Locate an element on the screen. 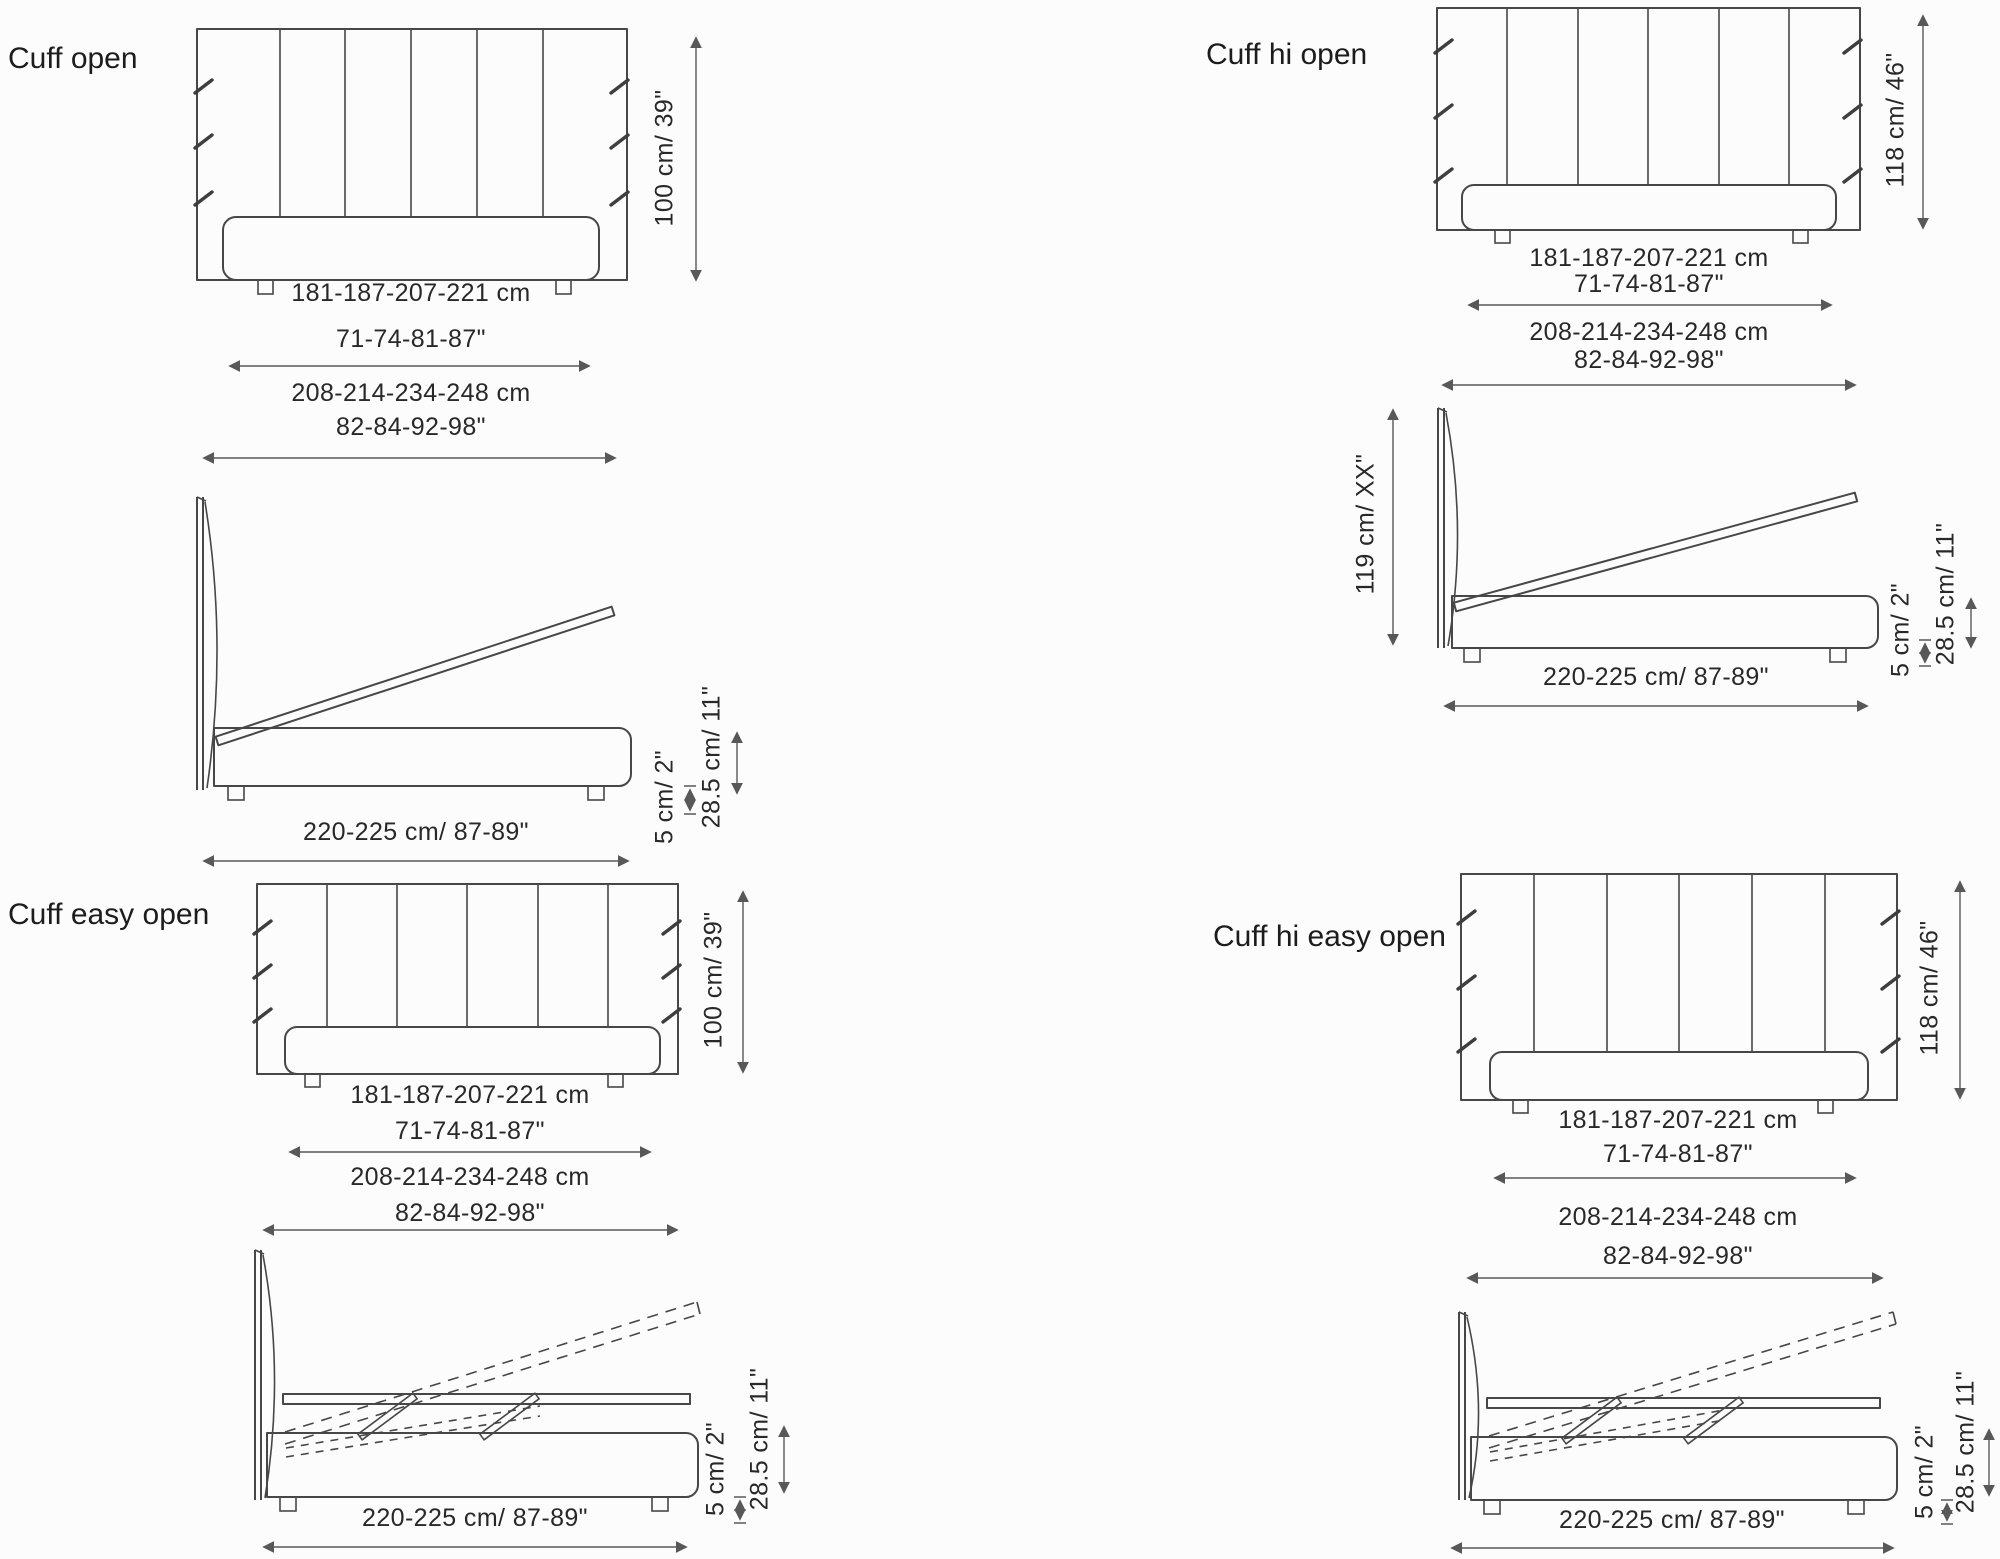  side-headboard-height-label: 119 cm/ XX" is located at coordinates (1365, 524).